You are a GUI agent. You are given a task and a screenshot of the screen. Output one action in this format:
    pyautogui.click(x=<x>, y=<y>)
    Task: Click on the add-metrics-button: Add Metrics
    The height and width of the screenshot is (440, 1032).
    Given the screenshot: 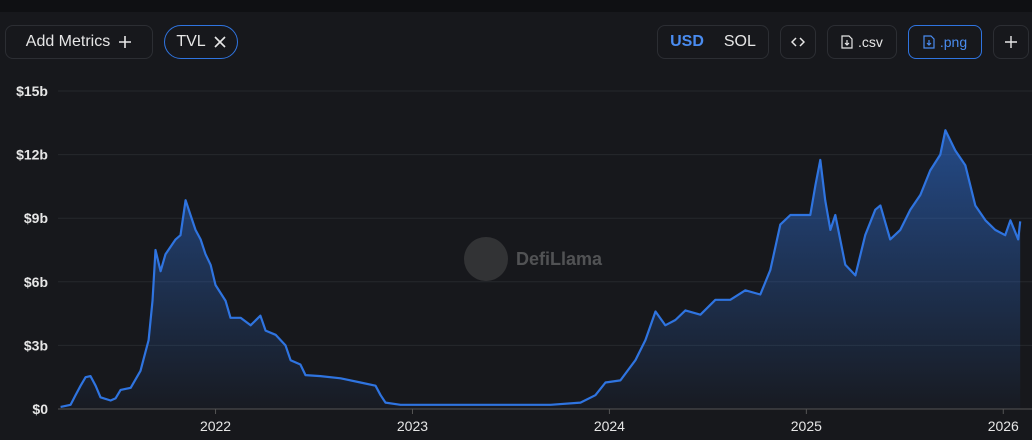 What is the action you would take?
    pyautogui.click(x=79, y=42)
    